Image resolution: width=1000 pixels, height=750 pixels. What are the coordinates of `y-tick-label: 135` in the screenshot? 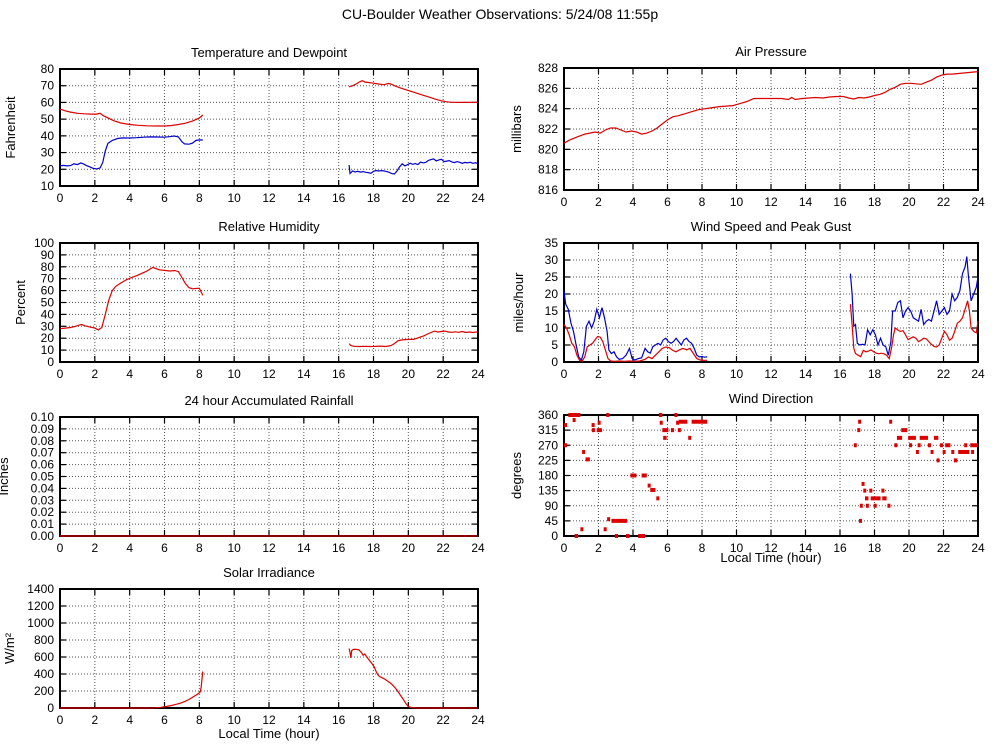 It's located at (548, 491).